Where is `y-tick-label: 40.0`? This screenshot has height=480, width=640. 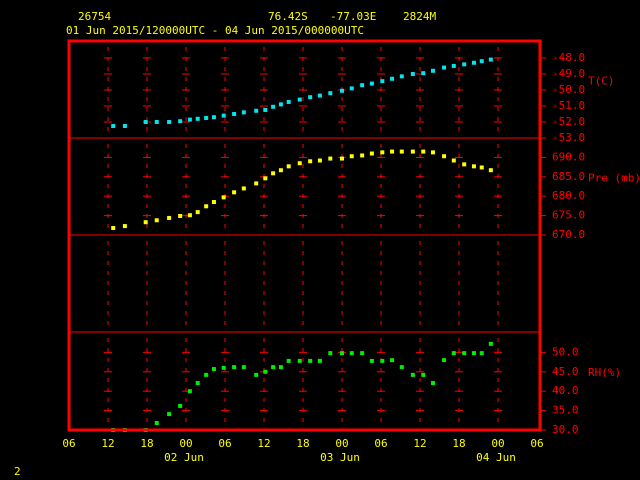
y-tick-label: 40.0 is located at coordinates (565, 390).